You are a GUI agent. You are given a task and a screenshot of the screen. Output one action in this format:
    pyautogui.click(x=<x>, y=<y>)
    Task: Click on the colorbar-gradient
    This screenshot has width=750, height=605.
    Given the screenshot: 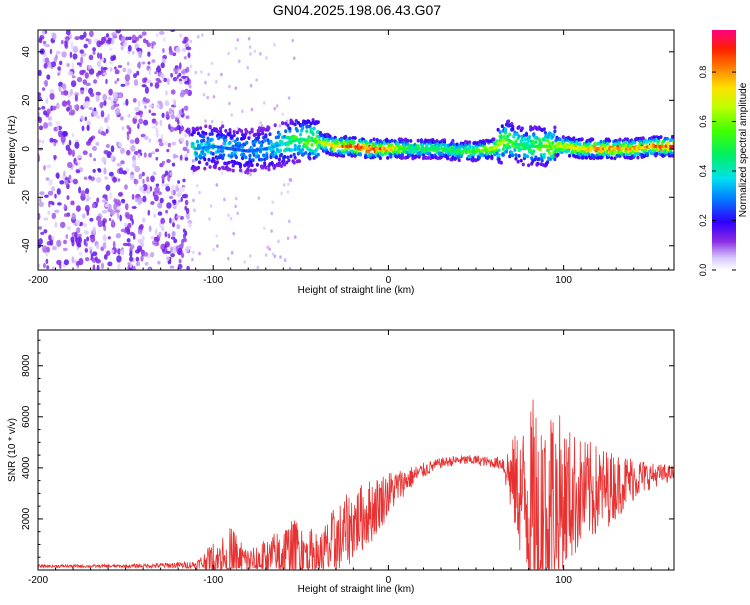 What is the action you would take?
    pyautogui.click(x=724, y=150)
    